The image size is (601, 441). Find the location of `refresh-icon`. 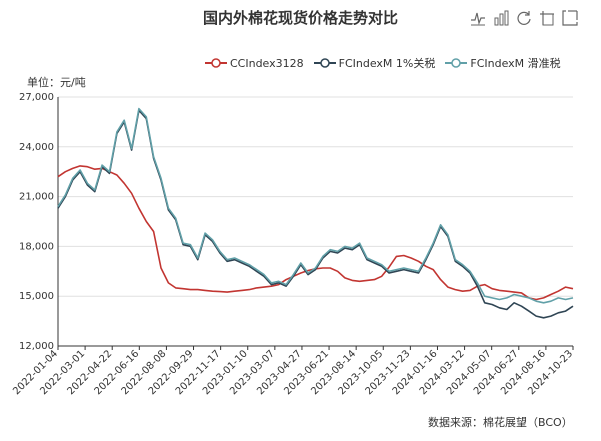

refresh-icon is located at coordinates (524, 18).